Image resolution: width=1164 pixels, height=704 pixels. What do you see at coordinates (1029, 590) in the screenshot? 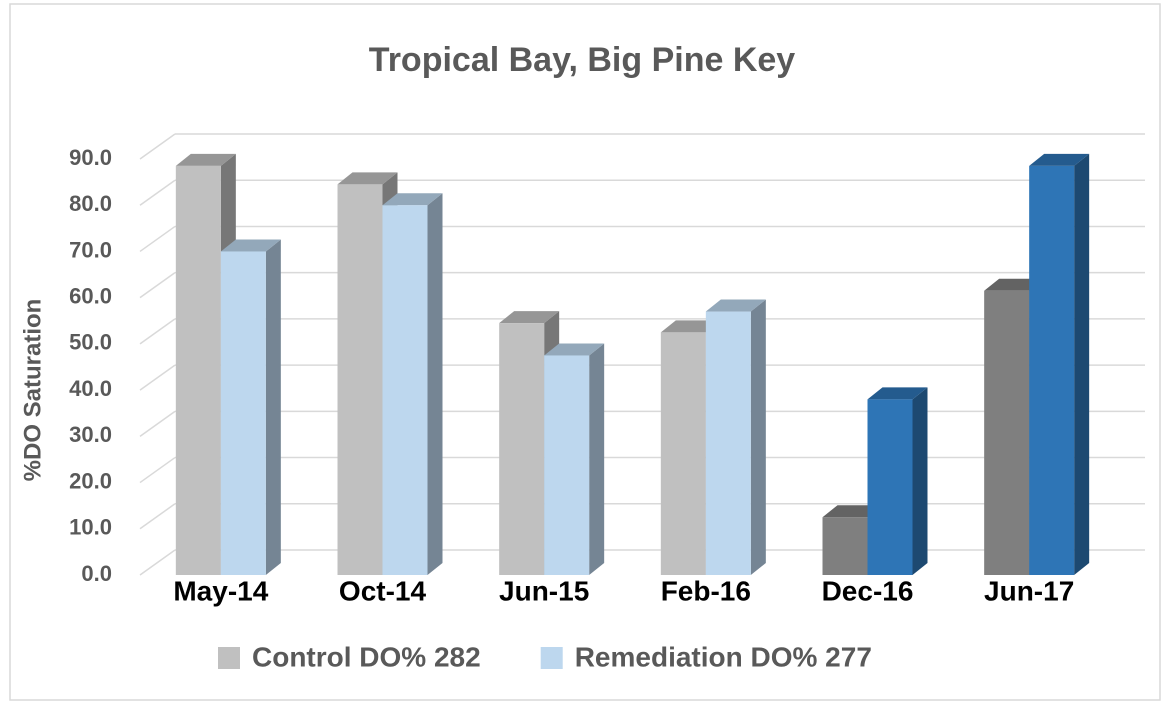
I see `x-tick-label: Jun-17` at bounding box center [1029, 590].